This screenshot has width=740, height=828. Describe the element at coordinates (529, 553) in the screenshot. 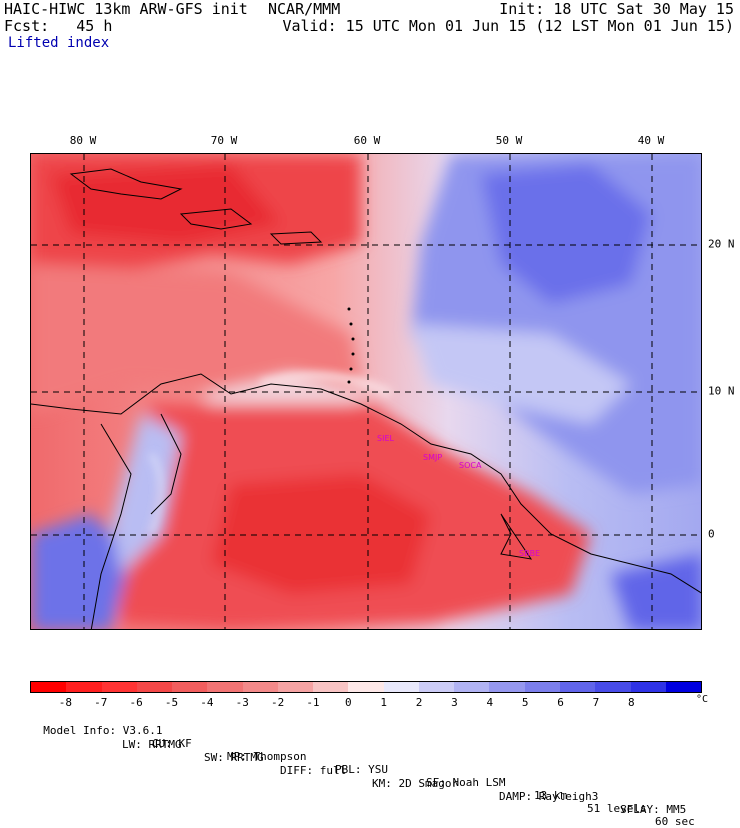

I see `station-sbbe: SBBE` at that location.